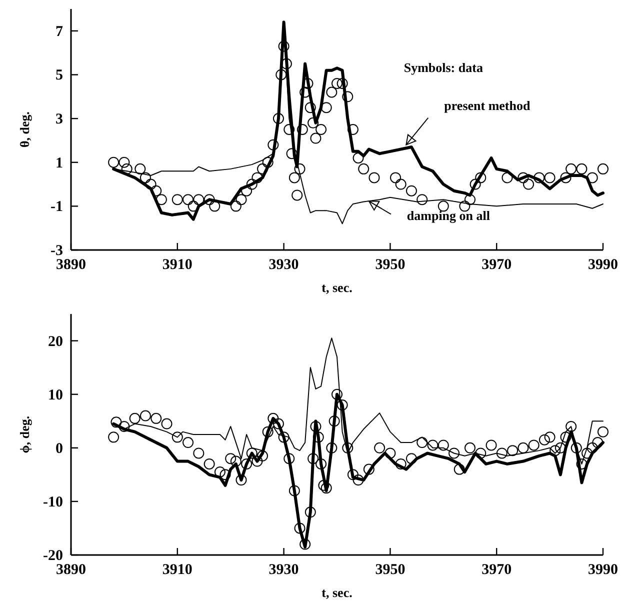 The width and height of the screenshot is (630, 612). I want to click on y-axis-title: ϕ, deg., so click(24, 435).